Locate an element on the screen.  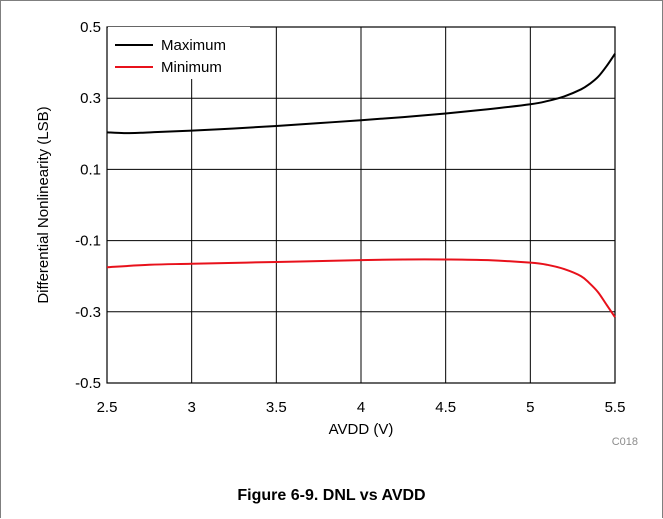
y-axis-label: Differential Nonlinearity (LSB) is located at coordinates (43, 204).